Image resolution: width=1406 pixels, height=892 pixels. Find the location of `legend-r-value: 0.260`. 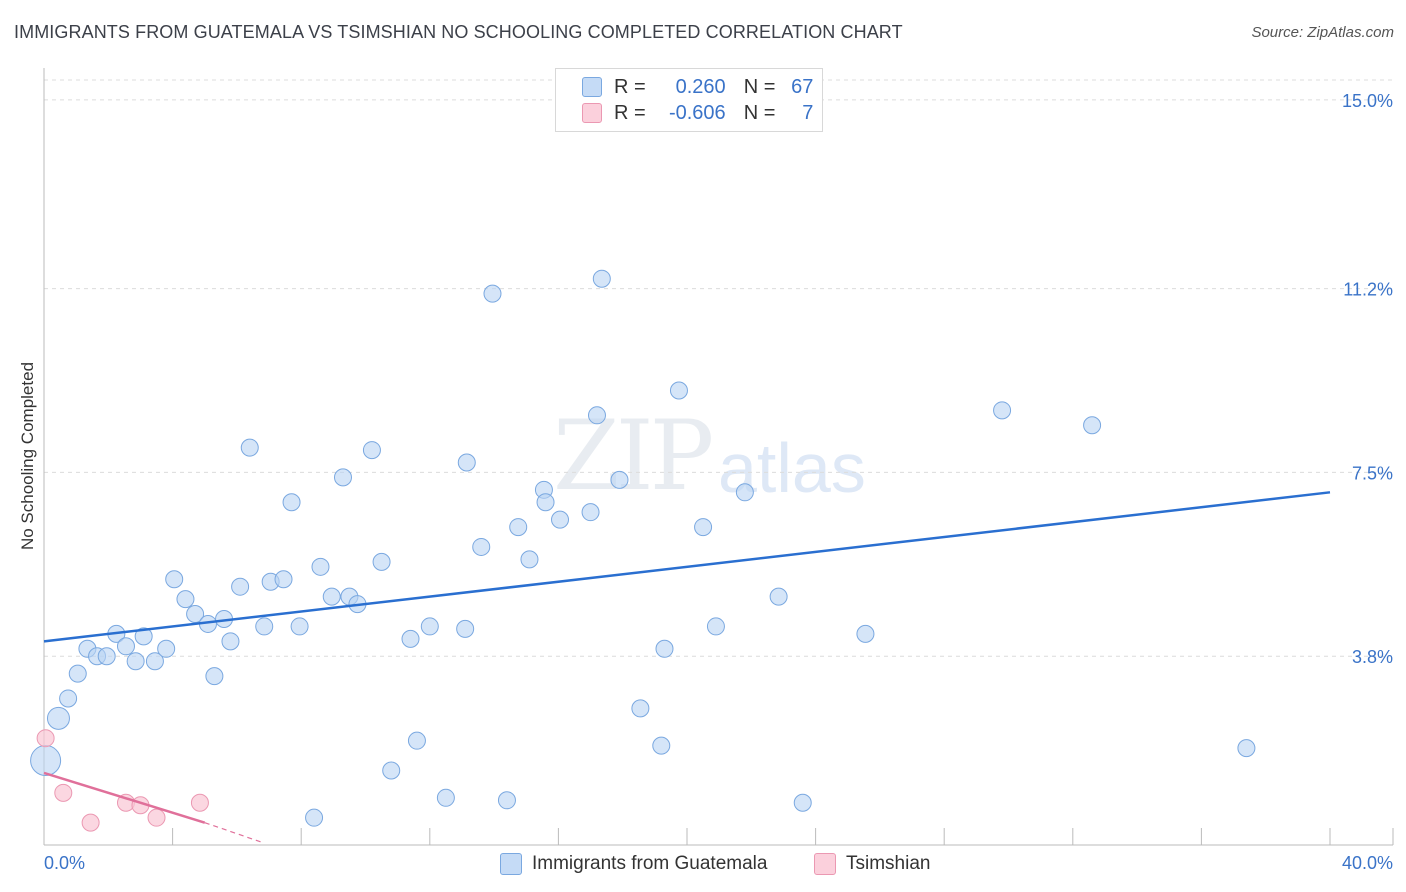

legend-r-value: 0.260 is located at coordinates (700, 86).